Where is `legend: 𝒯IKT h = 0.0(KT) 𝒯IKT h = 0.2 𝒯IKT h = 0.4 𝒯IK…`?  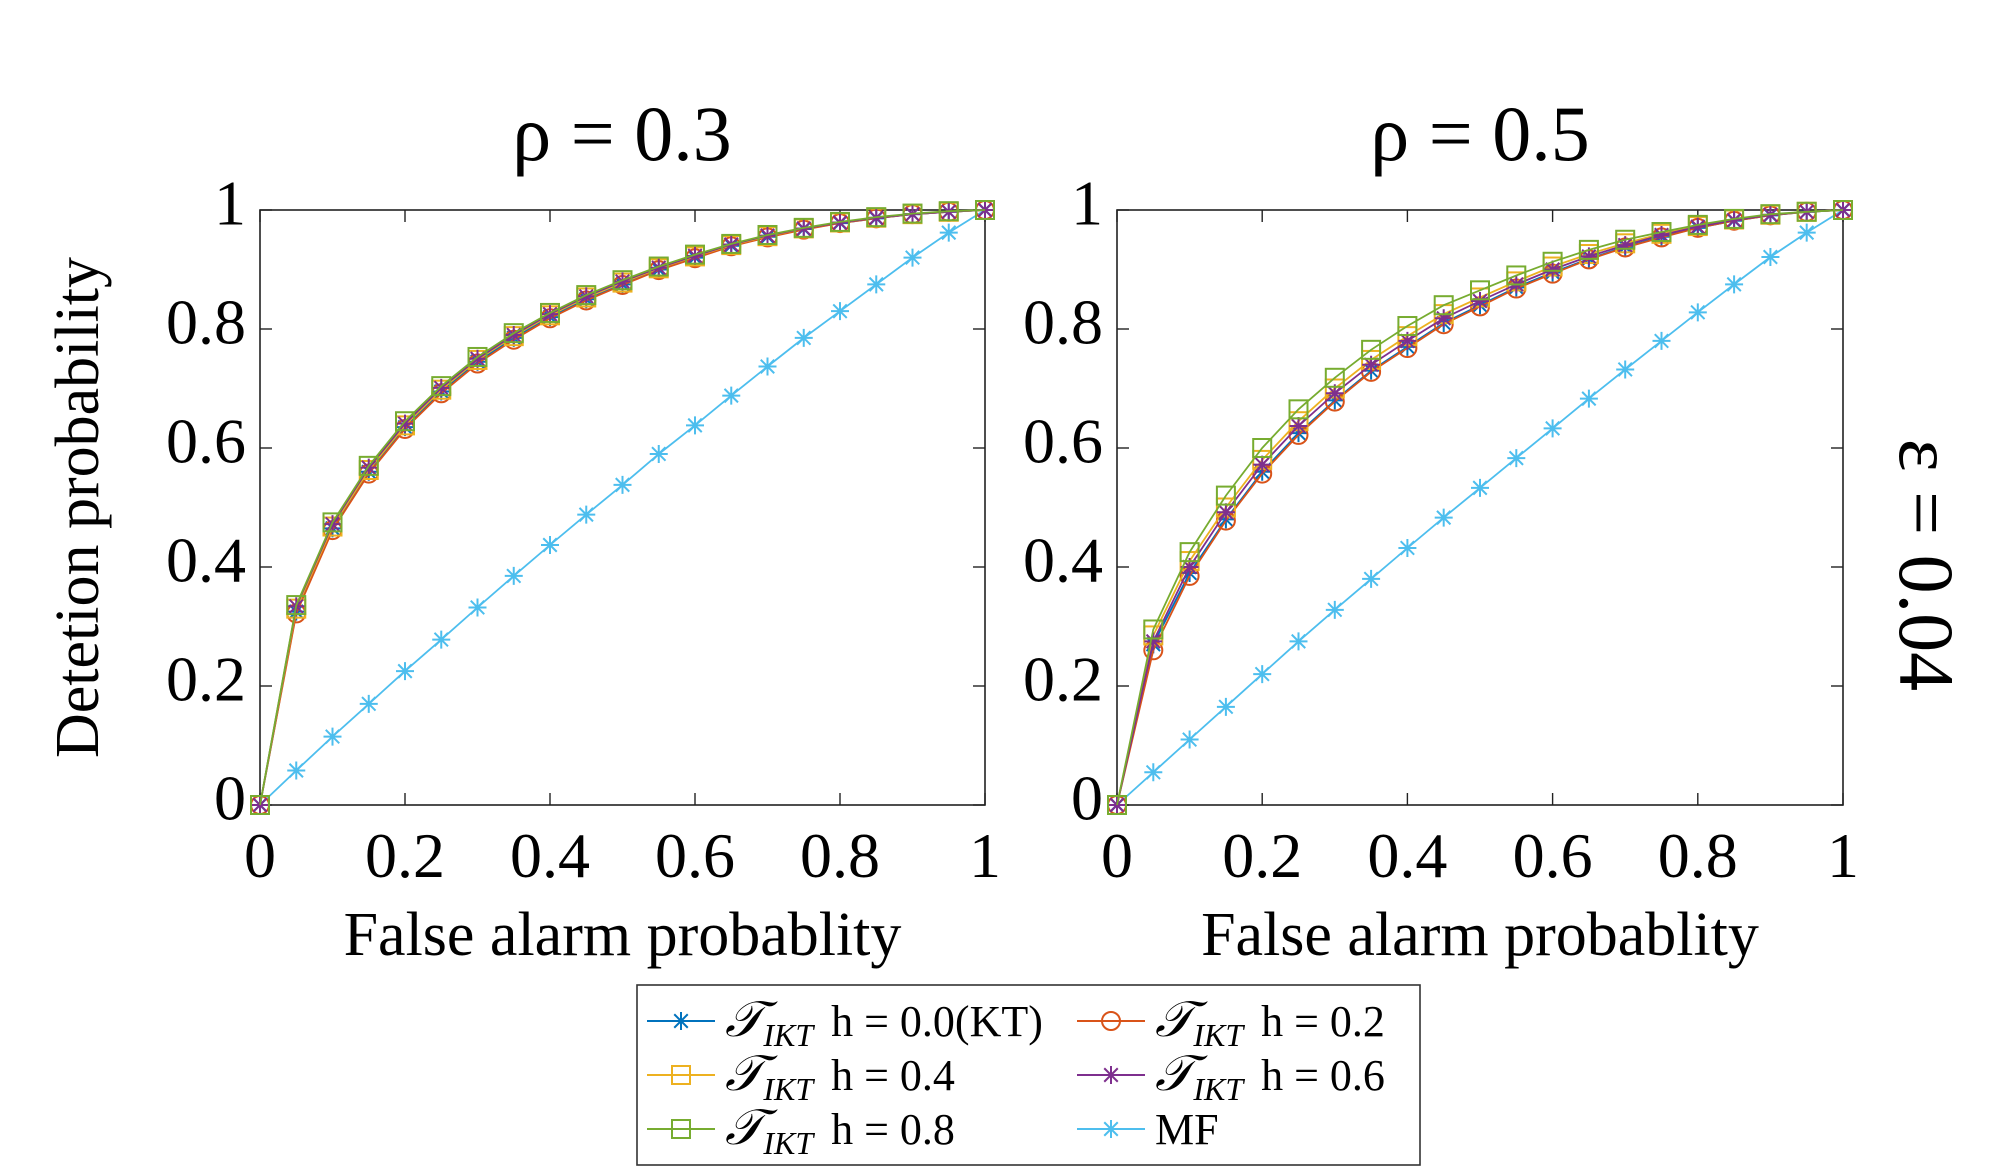
legend: 𝒯IKT h = 0.0(KT) 𝒯IKT h = 0.2 𝒯IKT h = 0.4 𝒯IK… is located at coordinates (1028, 1075).